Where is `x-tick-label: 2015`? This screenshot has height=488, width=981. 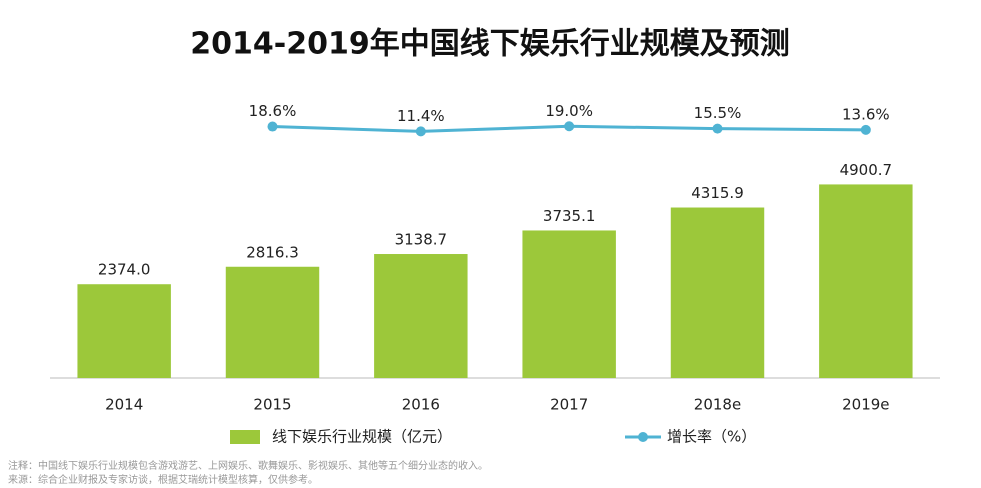 x-tick-label: 2015 is located at coordinates (272, 405).